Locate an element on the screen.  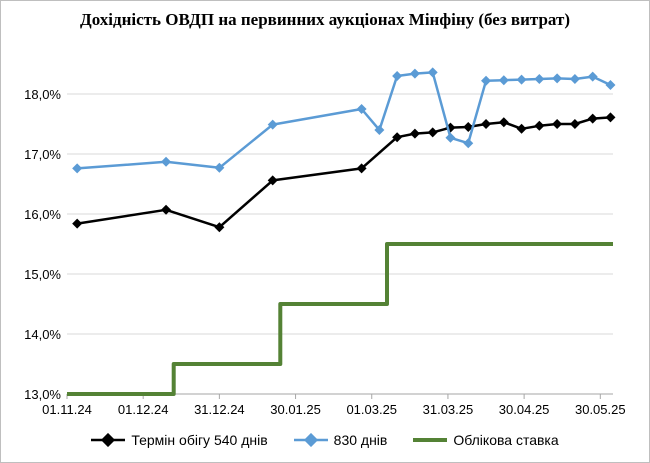
legend-item-rate: Облікова ставка is located at coordinates (486, 440).